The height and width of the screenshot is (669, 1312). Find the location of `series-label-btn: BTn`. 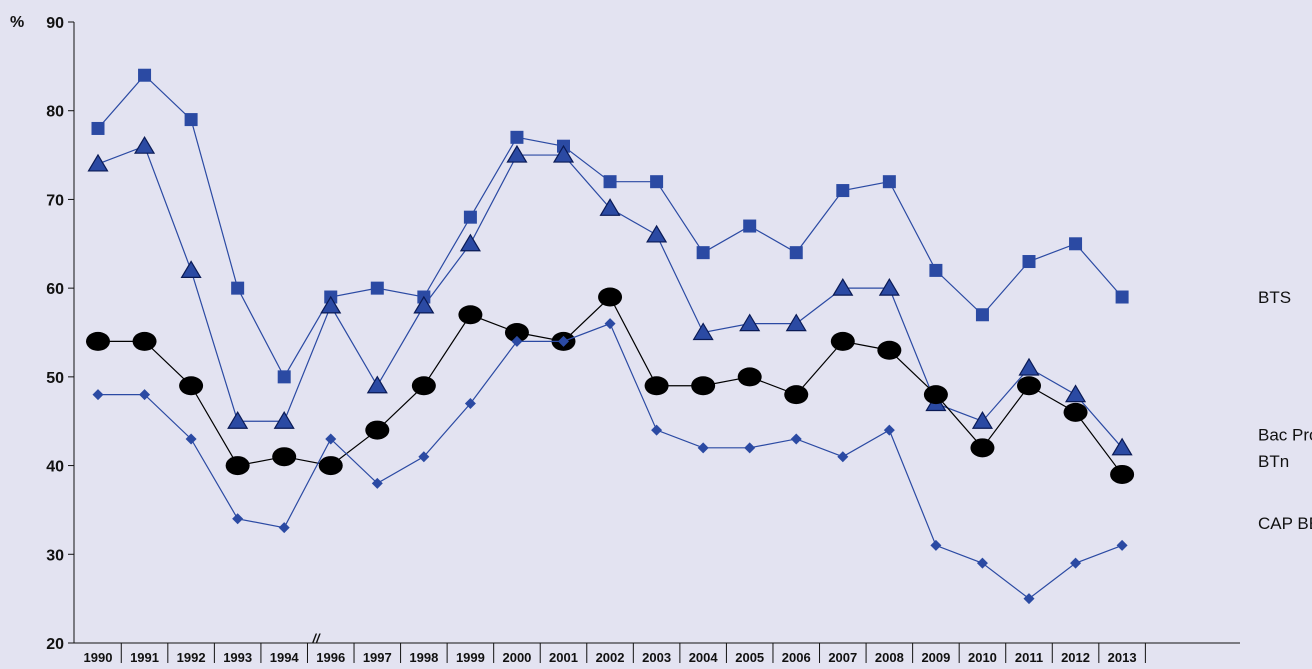

series-label-btn: BTn is located at coordinates (1273, 461).